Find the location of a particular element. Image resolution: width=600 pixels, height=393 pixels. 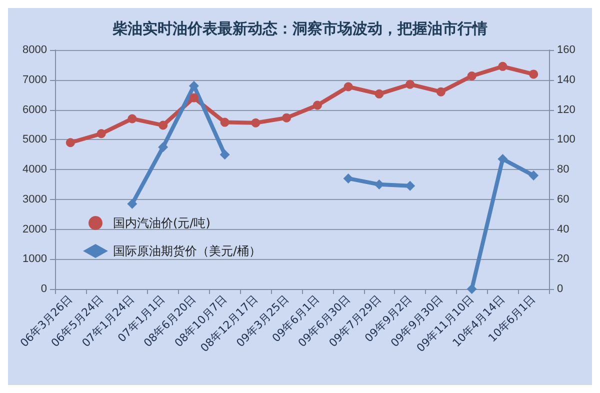

y-tick-label: 8000 is located at coordinates (34, 50).